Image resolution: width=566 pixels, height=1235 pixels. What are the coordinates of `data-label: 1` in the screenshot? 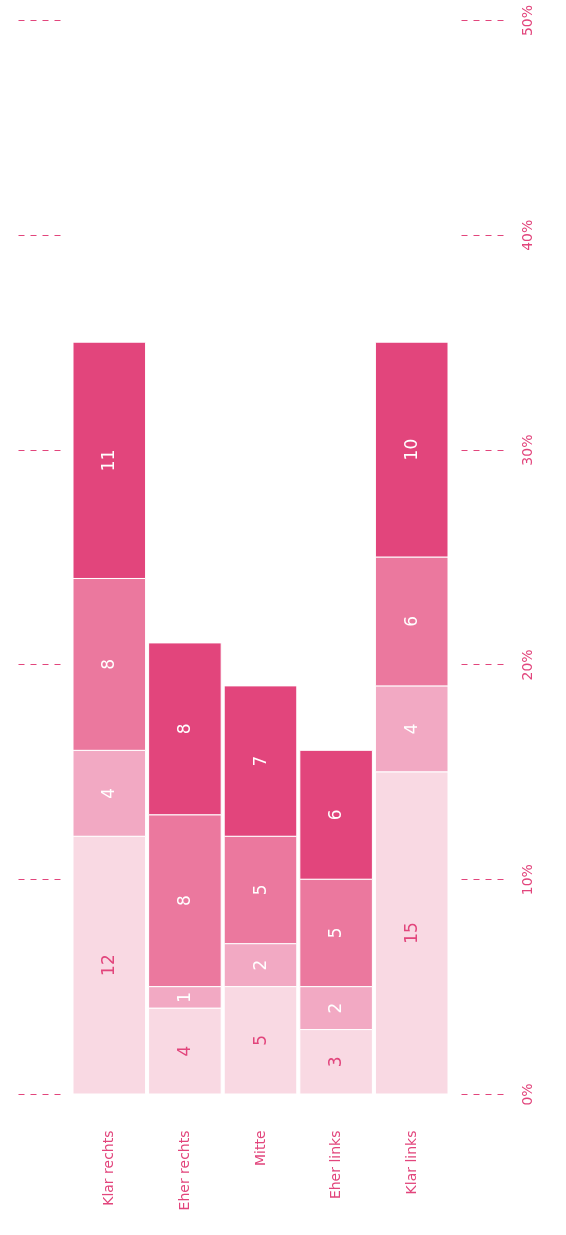 It's located at (183, 997).